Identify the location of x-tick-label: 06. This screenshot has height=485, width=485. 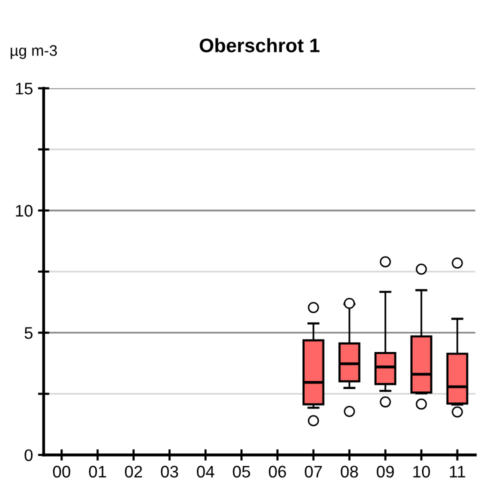
(277, 472).